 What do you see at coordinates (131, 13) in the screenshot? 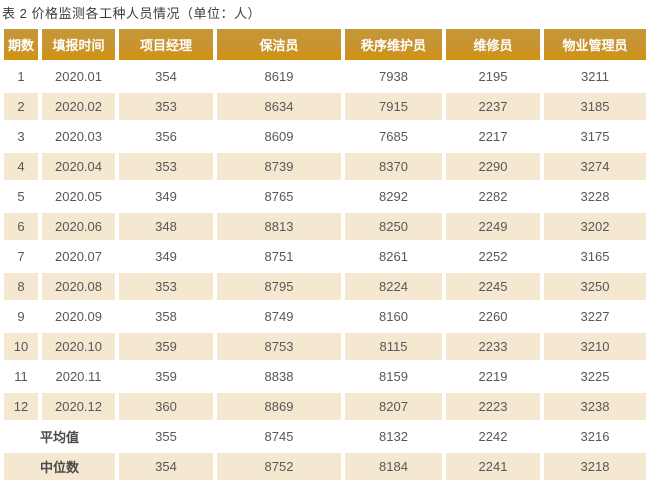
I see `table-title: 表 2 价格监测各工种人员情况（单位：人）` at bounding box center [131, 13].